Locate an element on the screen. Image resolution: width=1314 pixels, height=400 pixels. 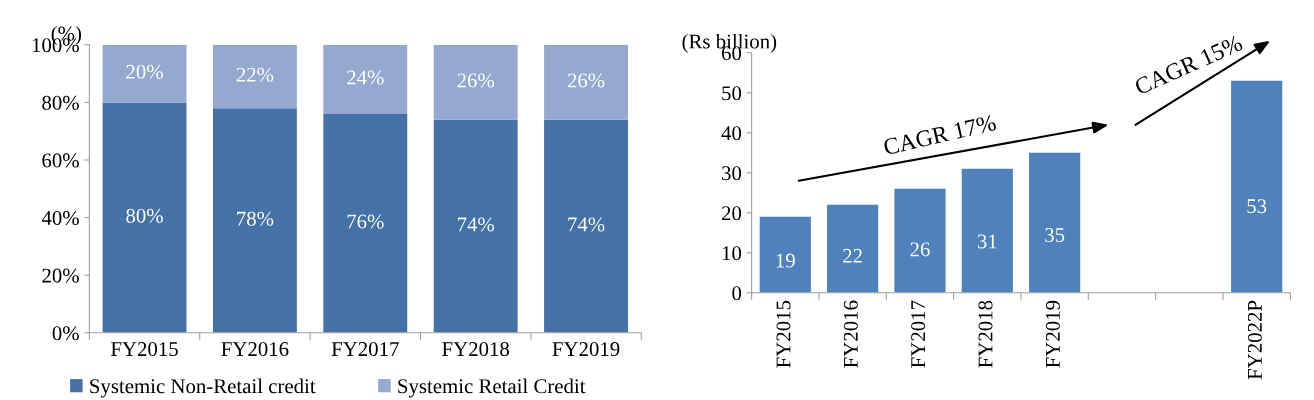
data-label: 35 is located at coordinates (1055, 235).